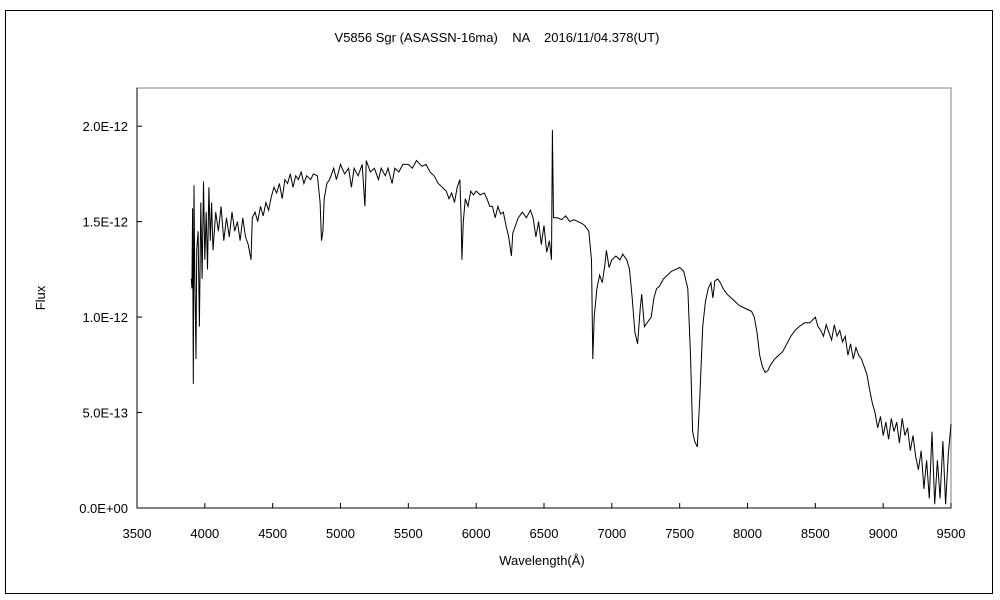 The height and width of the screenshot is (600, 1000). What do you see at coordinates (105, 317) in the screenshot?
I see `y-tick-label: 1.0E-12` at bounding box center [105, 317].